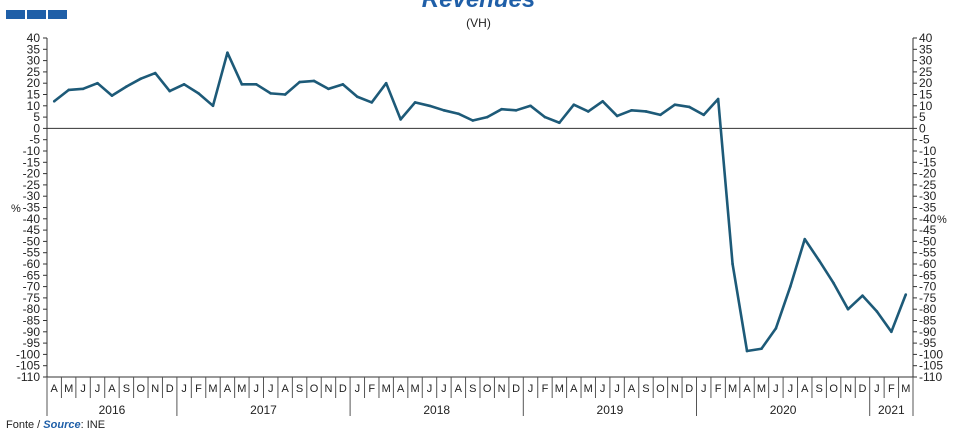  What do you see at coordinates (926, 61) in the screenshot?
I see `y-tick-label-right: 30` at bounding box center [926, 61].